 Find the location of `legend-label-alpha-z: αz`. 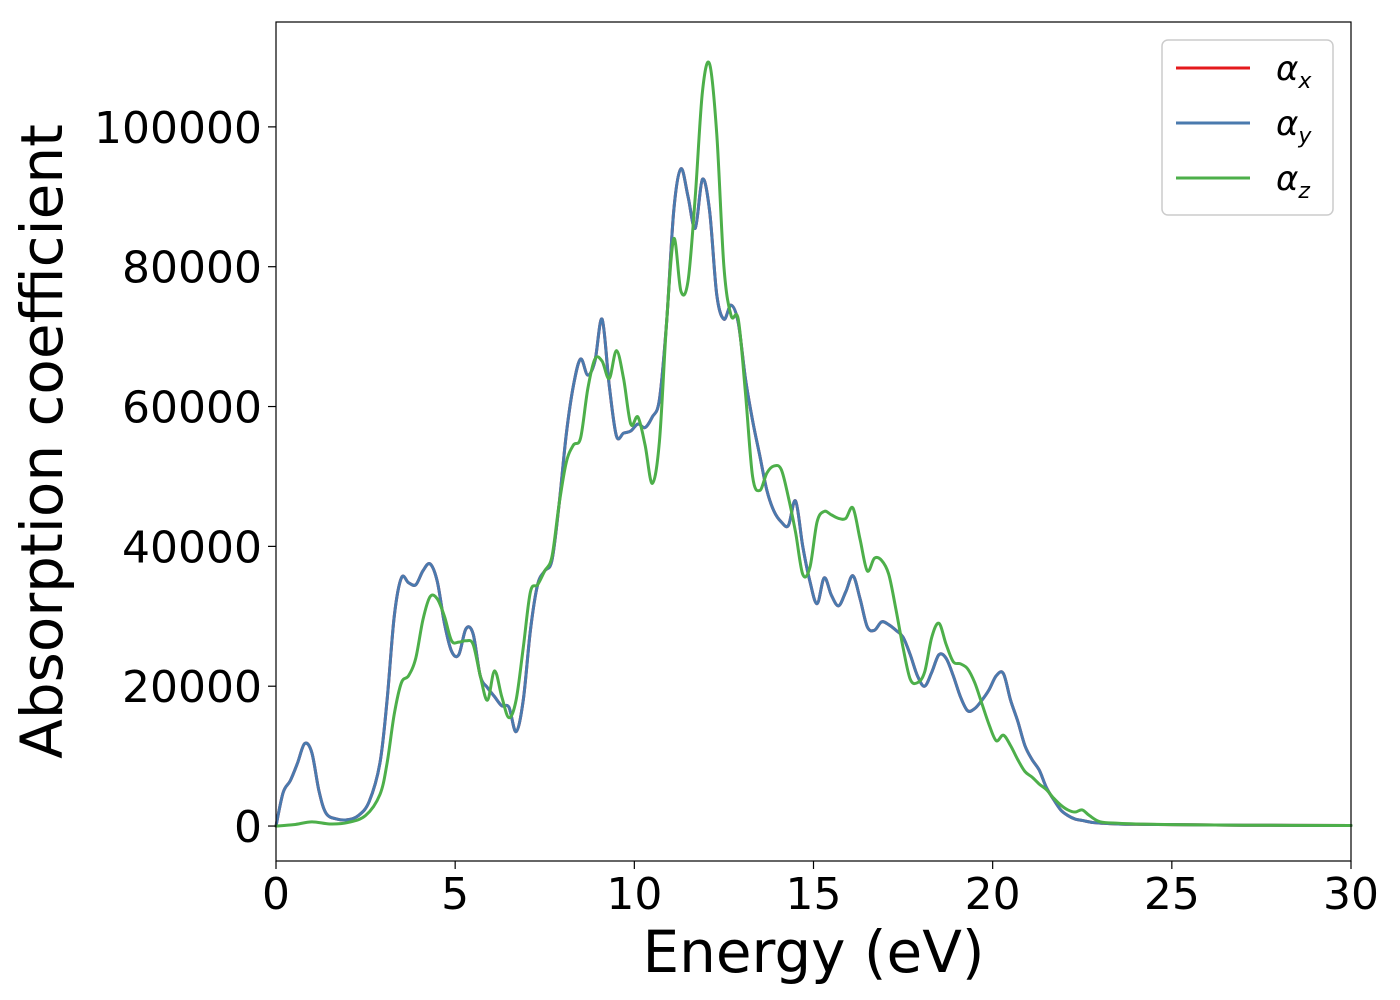

legend-label-alpha-z: αz is located at coordinates (1293, 181).